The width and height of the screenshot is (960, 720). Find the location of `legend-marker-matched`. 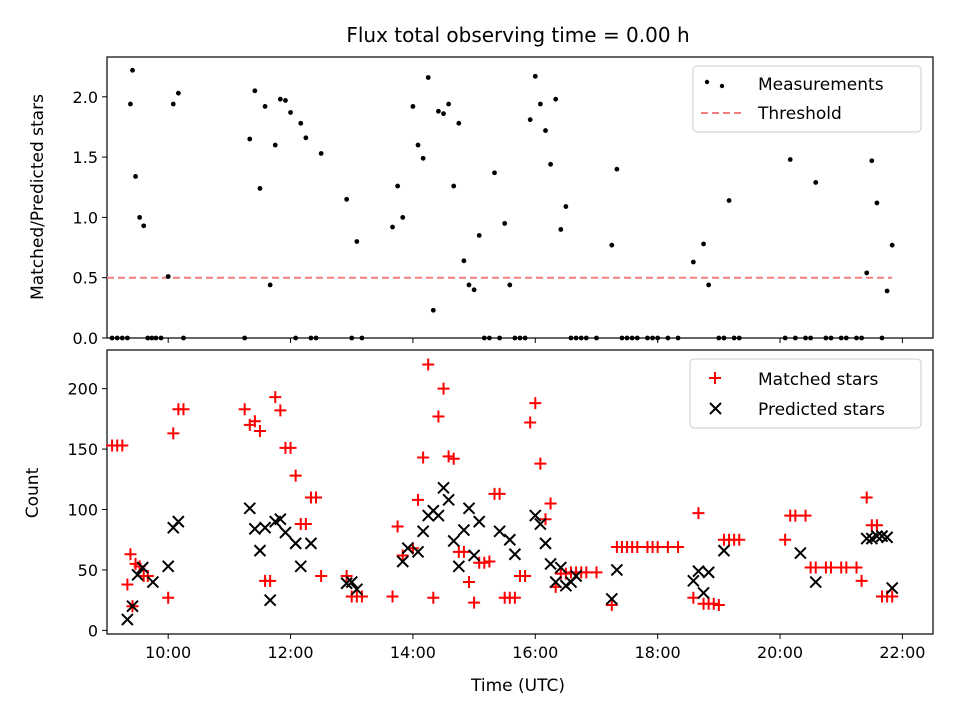

legend-marker-matched is located at coordinates (715, 378).